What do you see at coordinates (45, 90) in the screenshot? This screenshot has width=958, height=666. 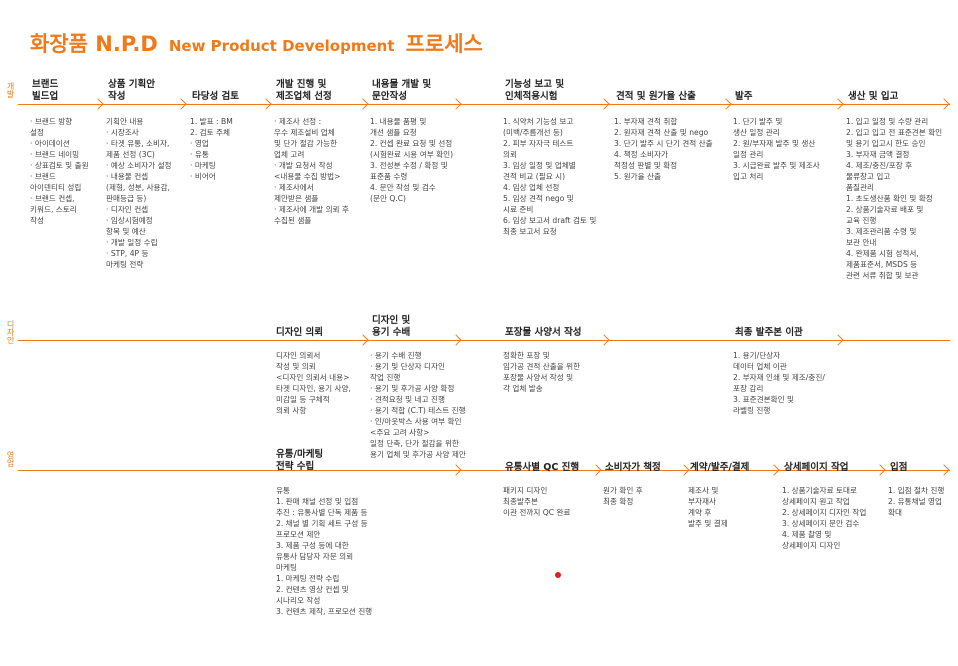 I see `step-title-brand-buildup: 브랜드 빌드업` at bounding box center [45, 90].